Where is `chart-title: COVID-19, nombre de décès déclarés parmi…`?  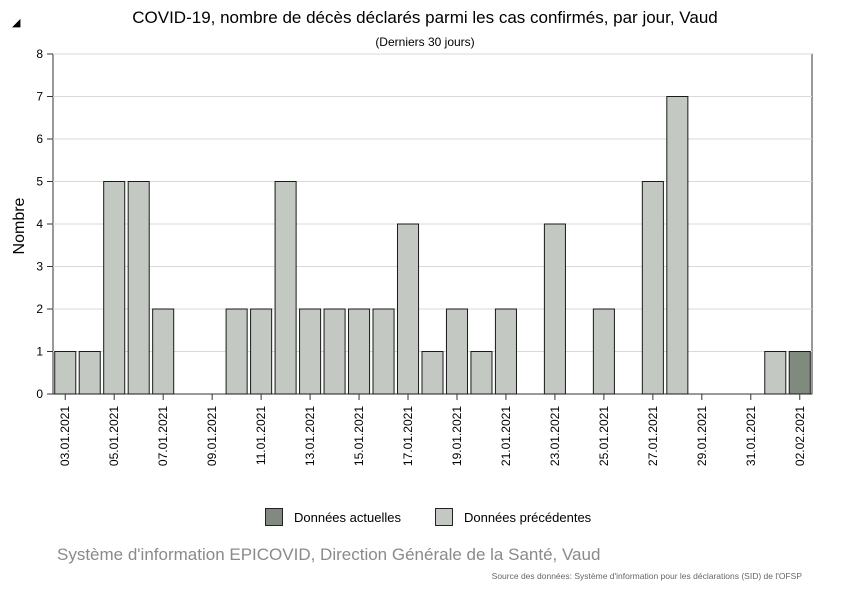
chart-title: COVID-19, nombre de décès déclarés parmi… is located at coordinates (425, 17).